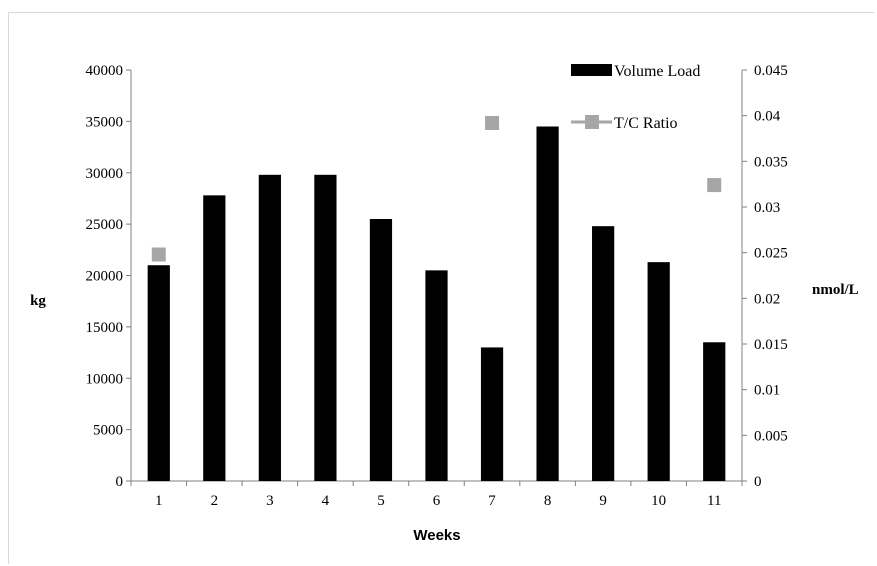 The image size is (877, 566). I want to click on x-tick-label: 3, so click(270, 501).